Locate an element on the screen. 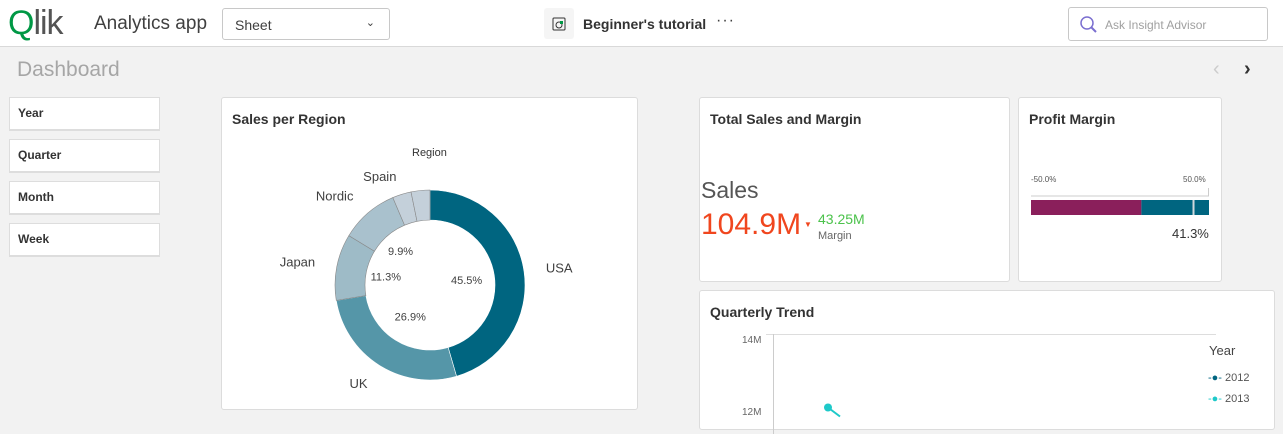 The height and width of the screenshot is (434, 1283). kpi-main-value: 104.9M is located at coordinates (751, 224).